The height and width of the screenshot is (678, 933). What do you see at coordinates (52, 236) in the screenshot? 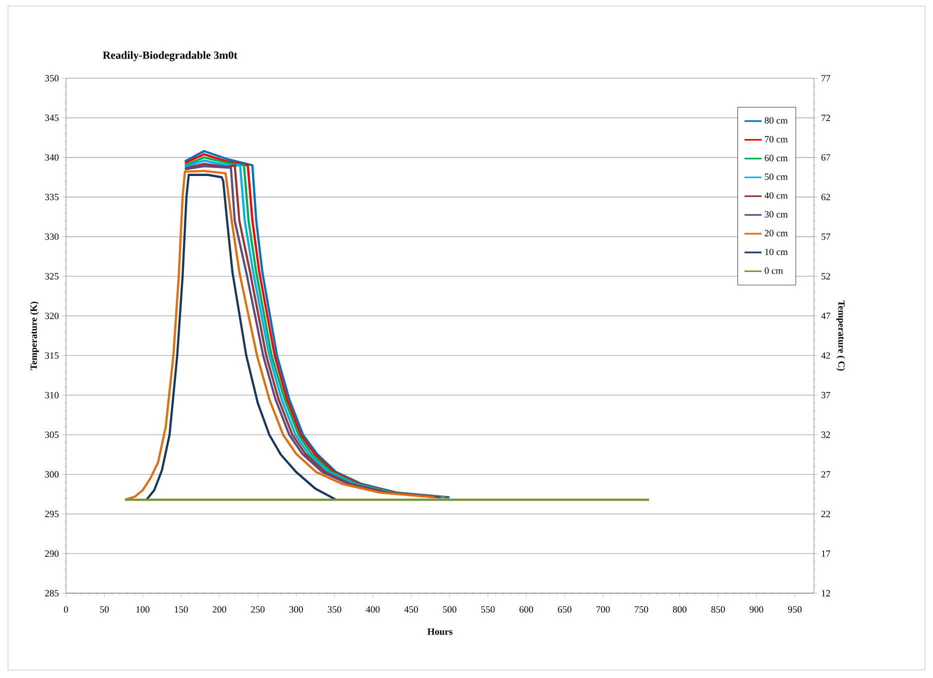
I see `y-tick-label: 330` at bounding box center [52, 236].